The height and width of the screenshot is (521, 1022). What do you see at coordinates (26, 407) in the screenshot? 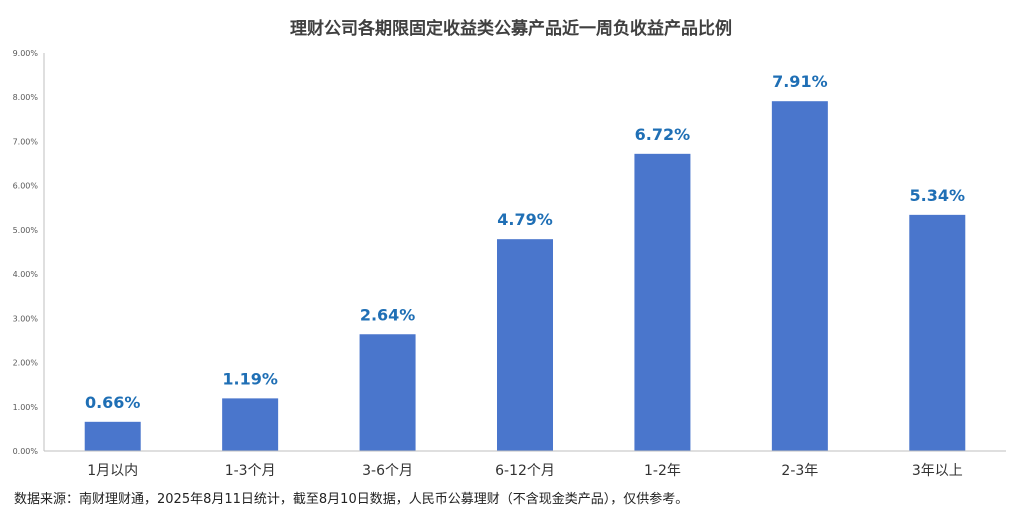
I see `y-tick-label: 1.00%` at bounding box center [26, 407].